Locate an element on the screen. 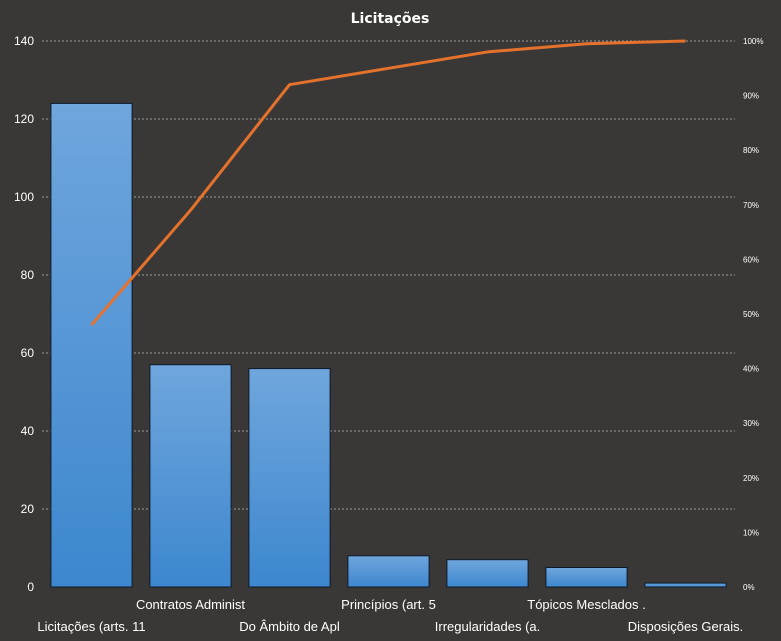 The width and height of the screenshot is (781, 641). y2-tick-label: 60% is located at coordinates (751, 259).